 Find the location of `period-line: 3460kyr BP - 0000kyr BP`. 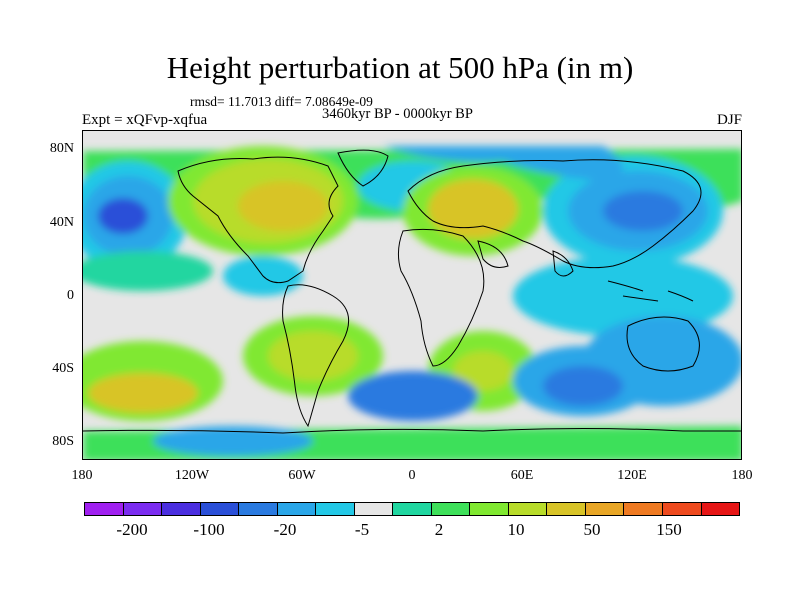

period-line: 3460kyr BP - 0000kyr BP is located at coordinates (397, 114).